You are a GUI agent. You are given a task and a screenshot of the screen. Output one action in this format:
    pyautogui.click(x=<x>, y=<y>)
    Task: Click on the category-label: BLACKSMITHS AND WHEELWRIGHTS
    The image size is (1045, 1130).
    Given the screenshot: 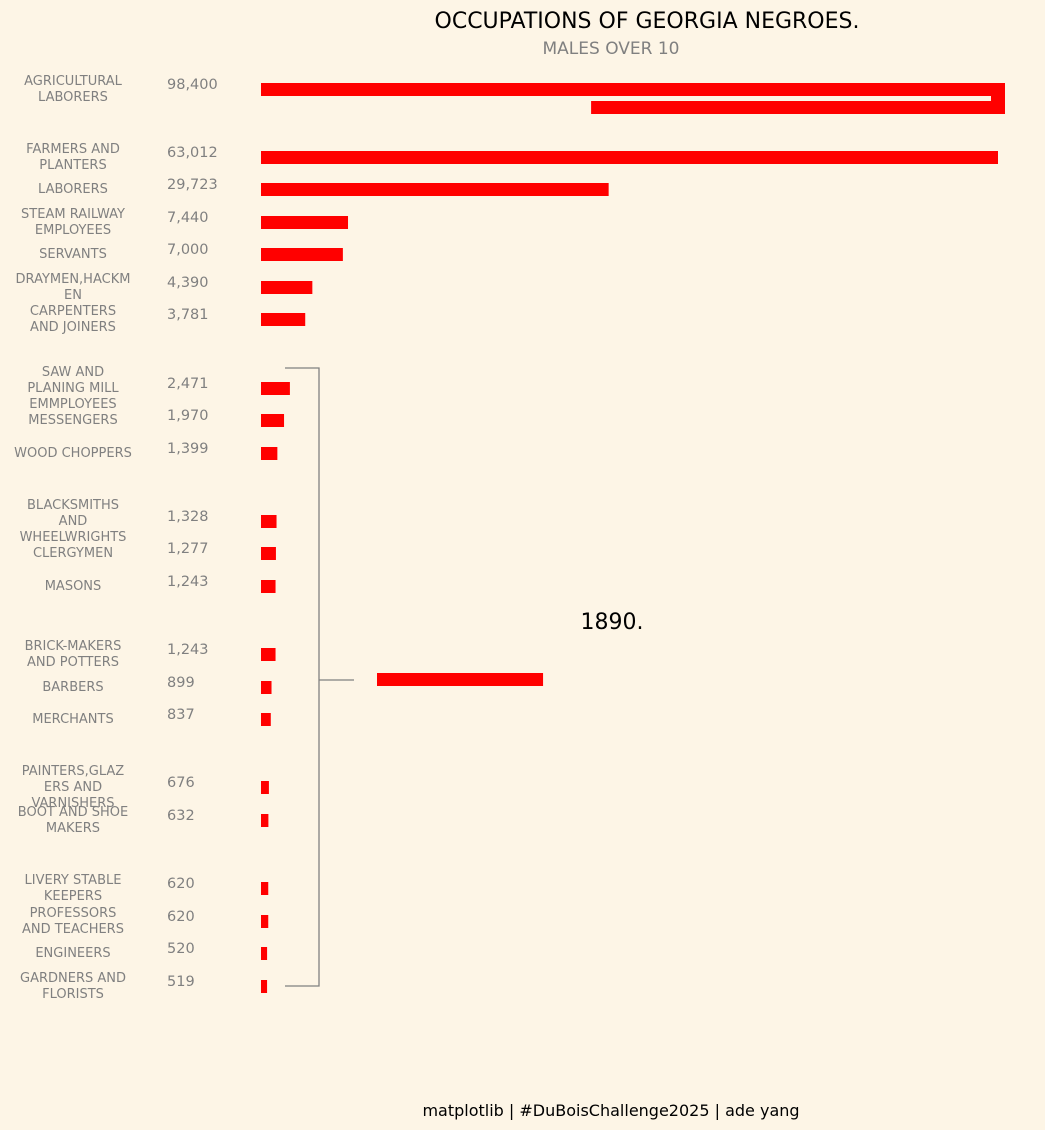 What is the action you would take?
    pyautogui.click(x=73, y=521)
    